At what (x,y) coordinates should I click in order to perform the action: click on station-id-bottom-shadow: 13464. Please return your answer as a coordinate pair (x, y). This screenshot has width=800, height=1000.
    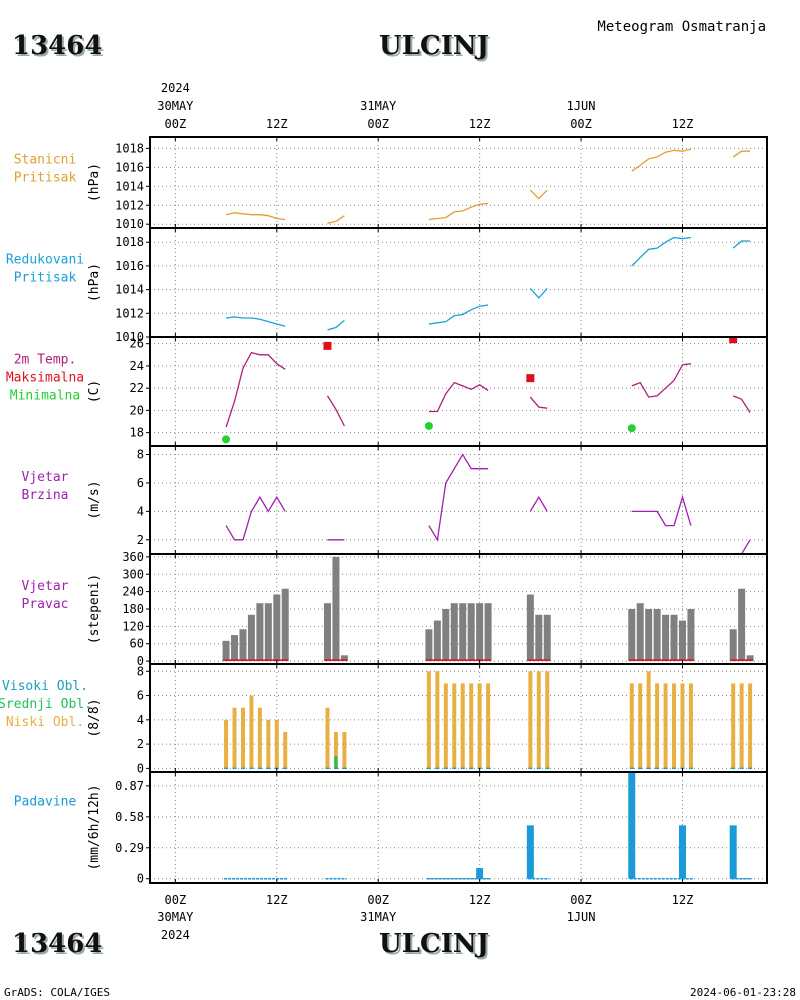
    Looking at the image, I should click on (59, 946).